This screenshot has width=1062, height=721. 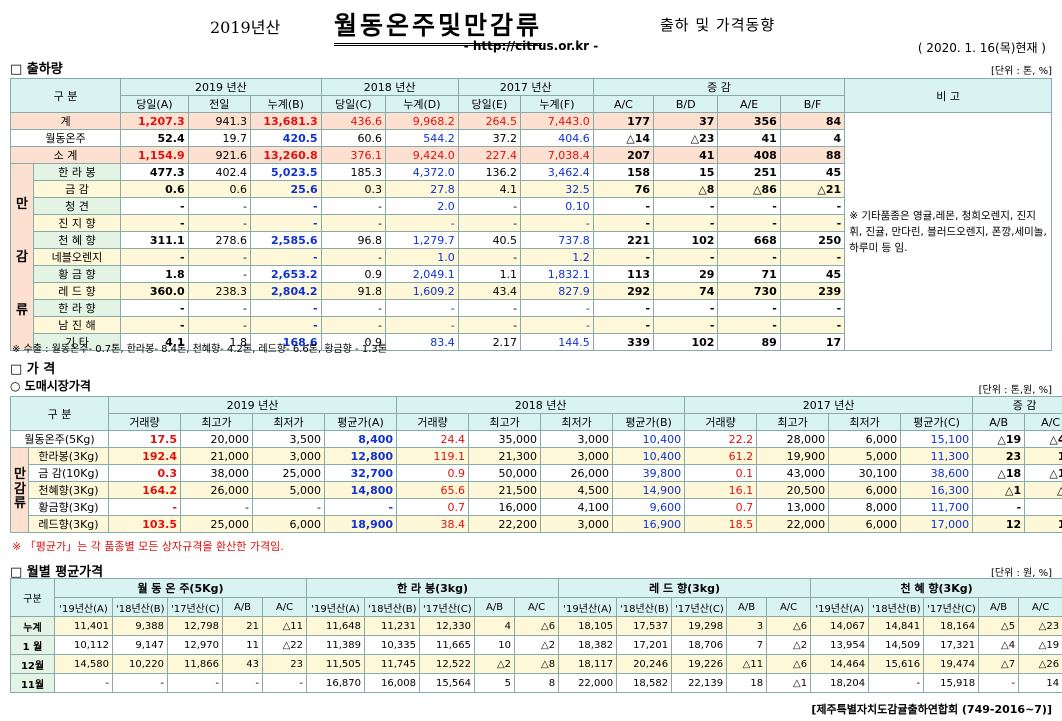 What do you see at coordinates (999, 664) in the screenshot?
I see `table-cell: △7` at bounding box center [999, 664].